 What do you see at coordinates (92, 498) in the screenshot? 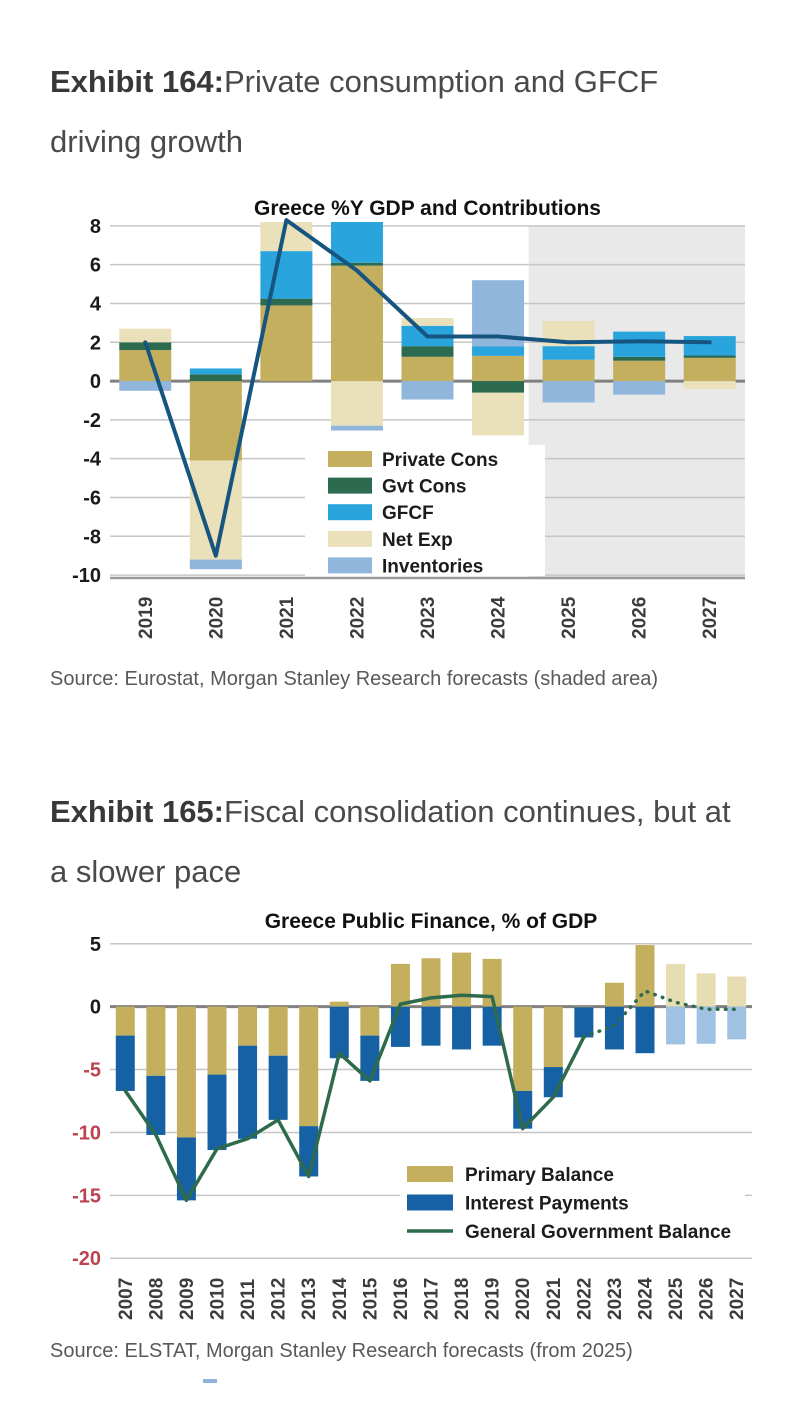
I see `svg-text: -6` at bounding box center [92, 498].